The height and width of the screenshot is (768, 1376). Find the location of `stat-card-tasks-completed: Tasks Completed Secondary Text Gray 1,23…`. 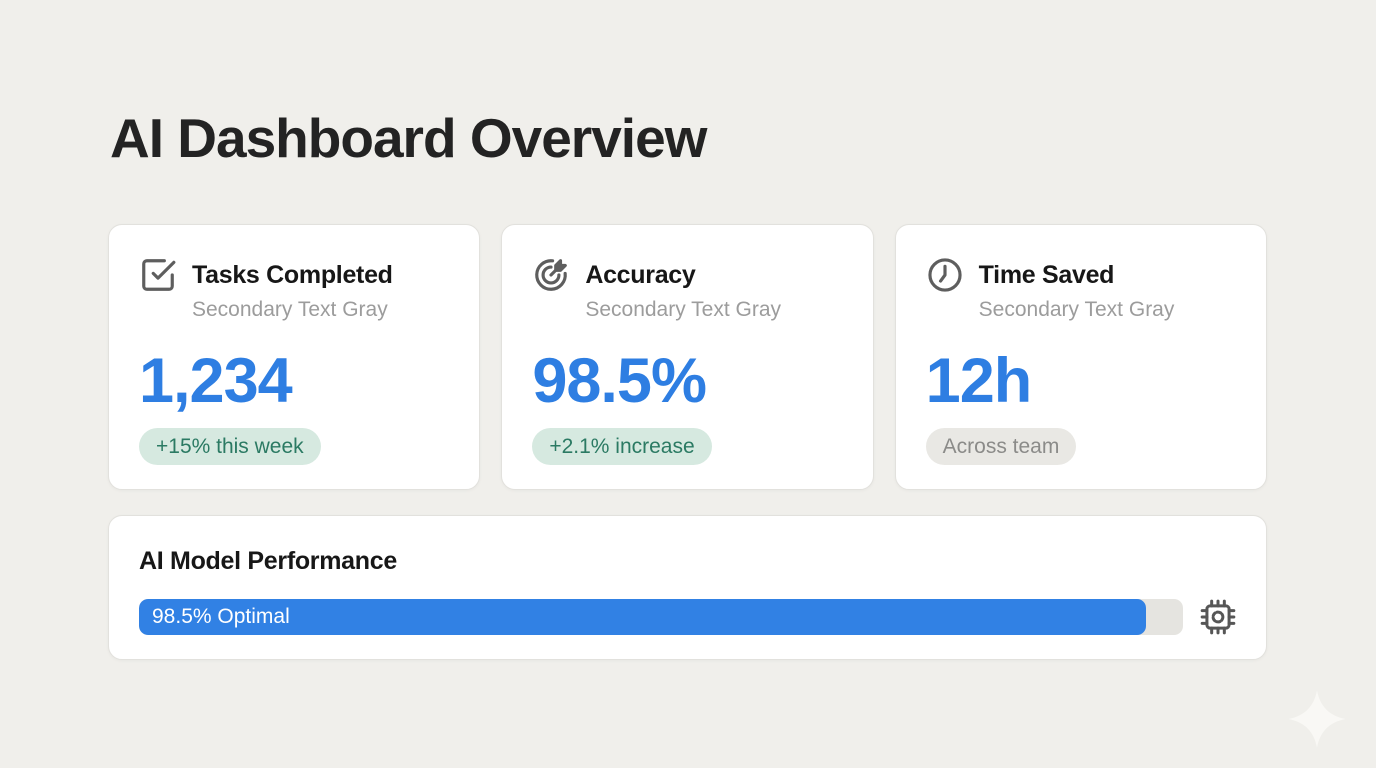

stat-card-tasks-completed: Tasks Completed Secondary Text Gray 1,23… is located at coordinates (294, 357).